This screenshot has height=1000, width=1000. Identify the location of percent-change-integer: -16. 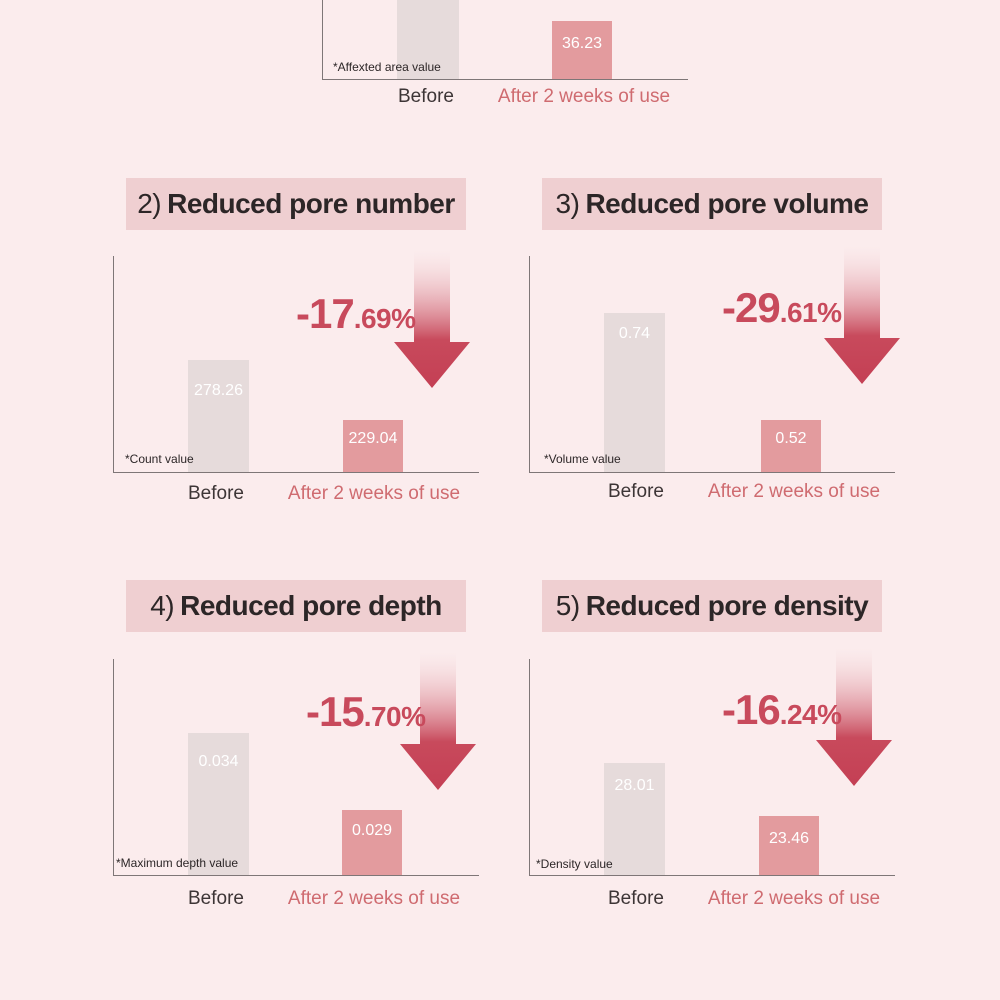
(751, 709).